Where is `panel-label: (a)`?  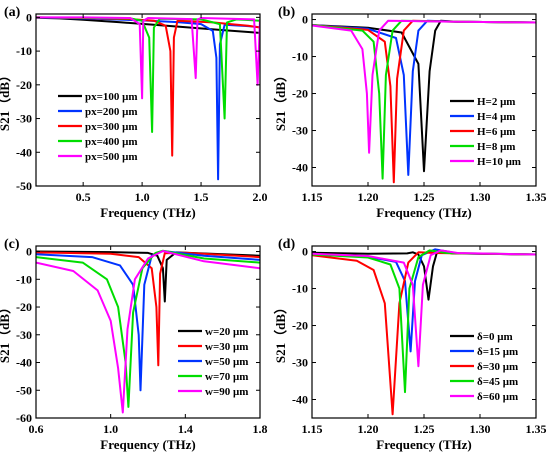 panel-label: (a) is located at coordinates (12, 12).